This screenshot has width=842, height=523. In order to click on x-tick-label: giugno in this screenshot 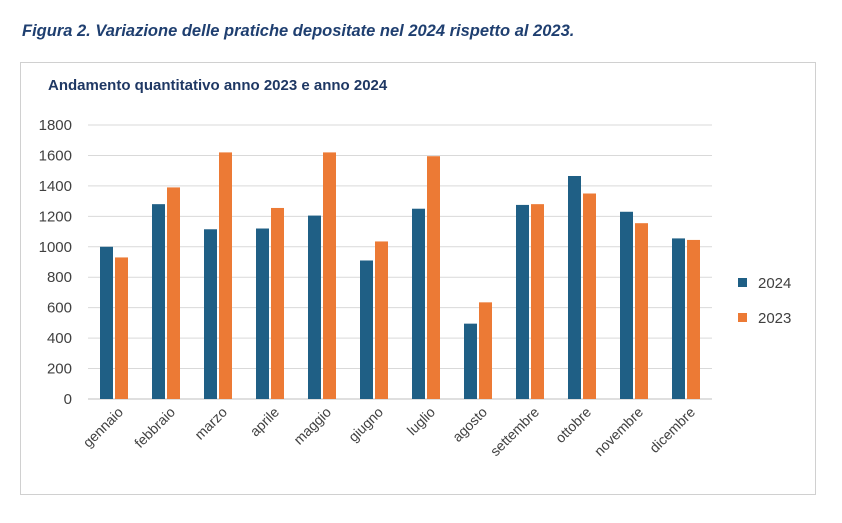, I will do `click(365, 424)`.